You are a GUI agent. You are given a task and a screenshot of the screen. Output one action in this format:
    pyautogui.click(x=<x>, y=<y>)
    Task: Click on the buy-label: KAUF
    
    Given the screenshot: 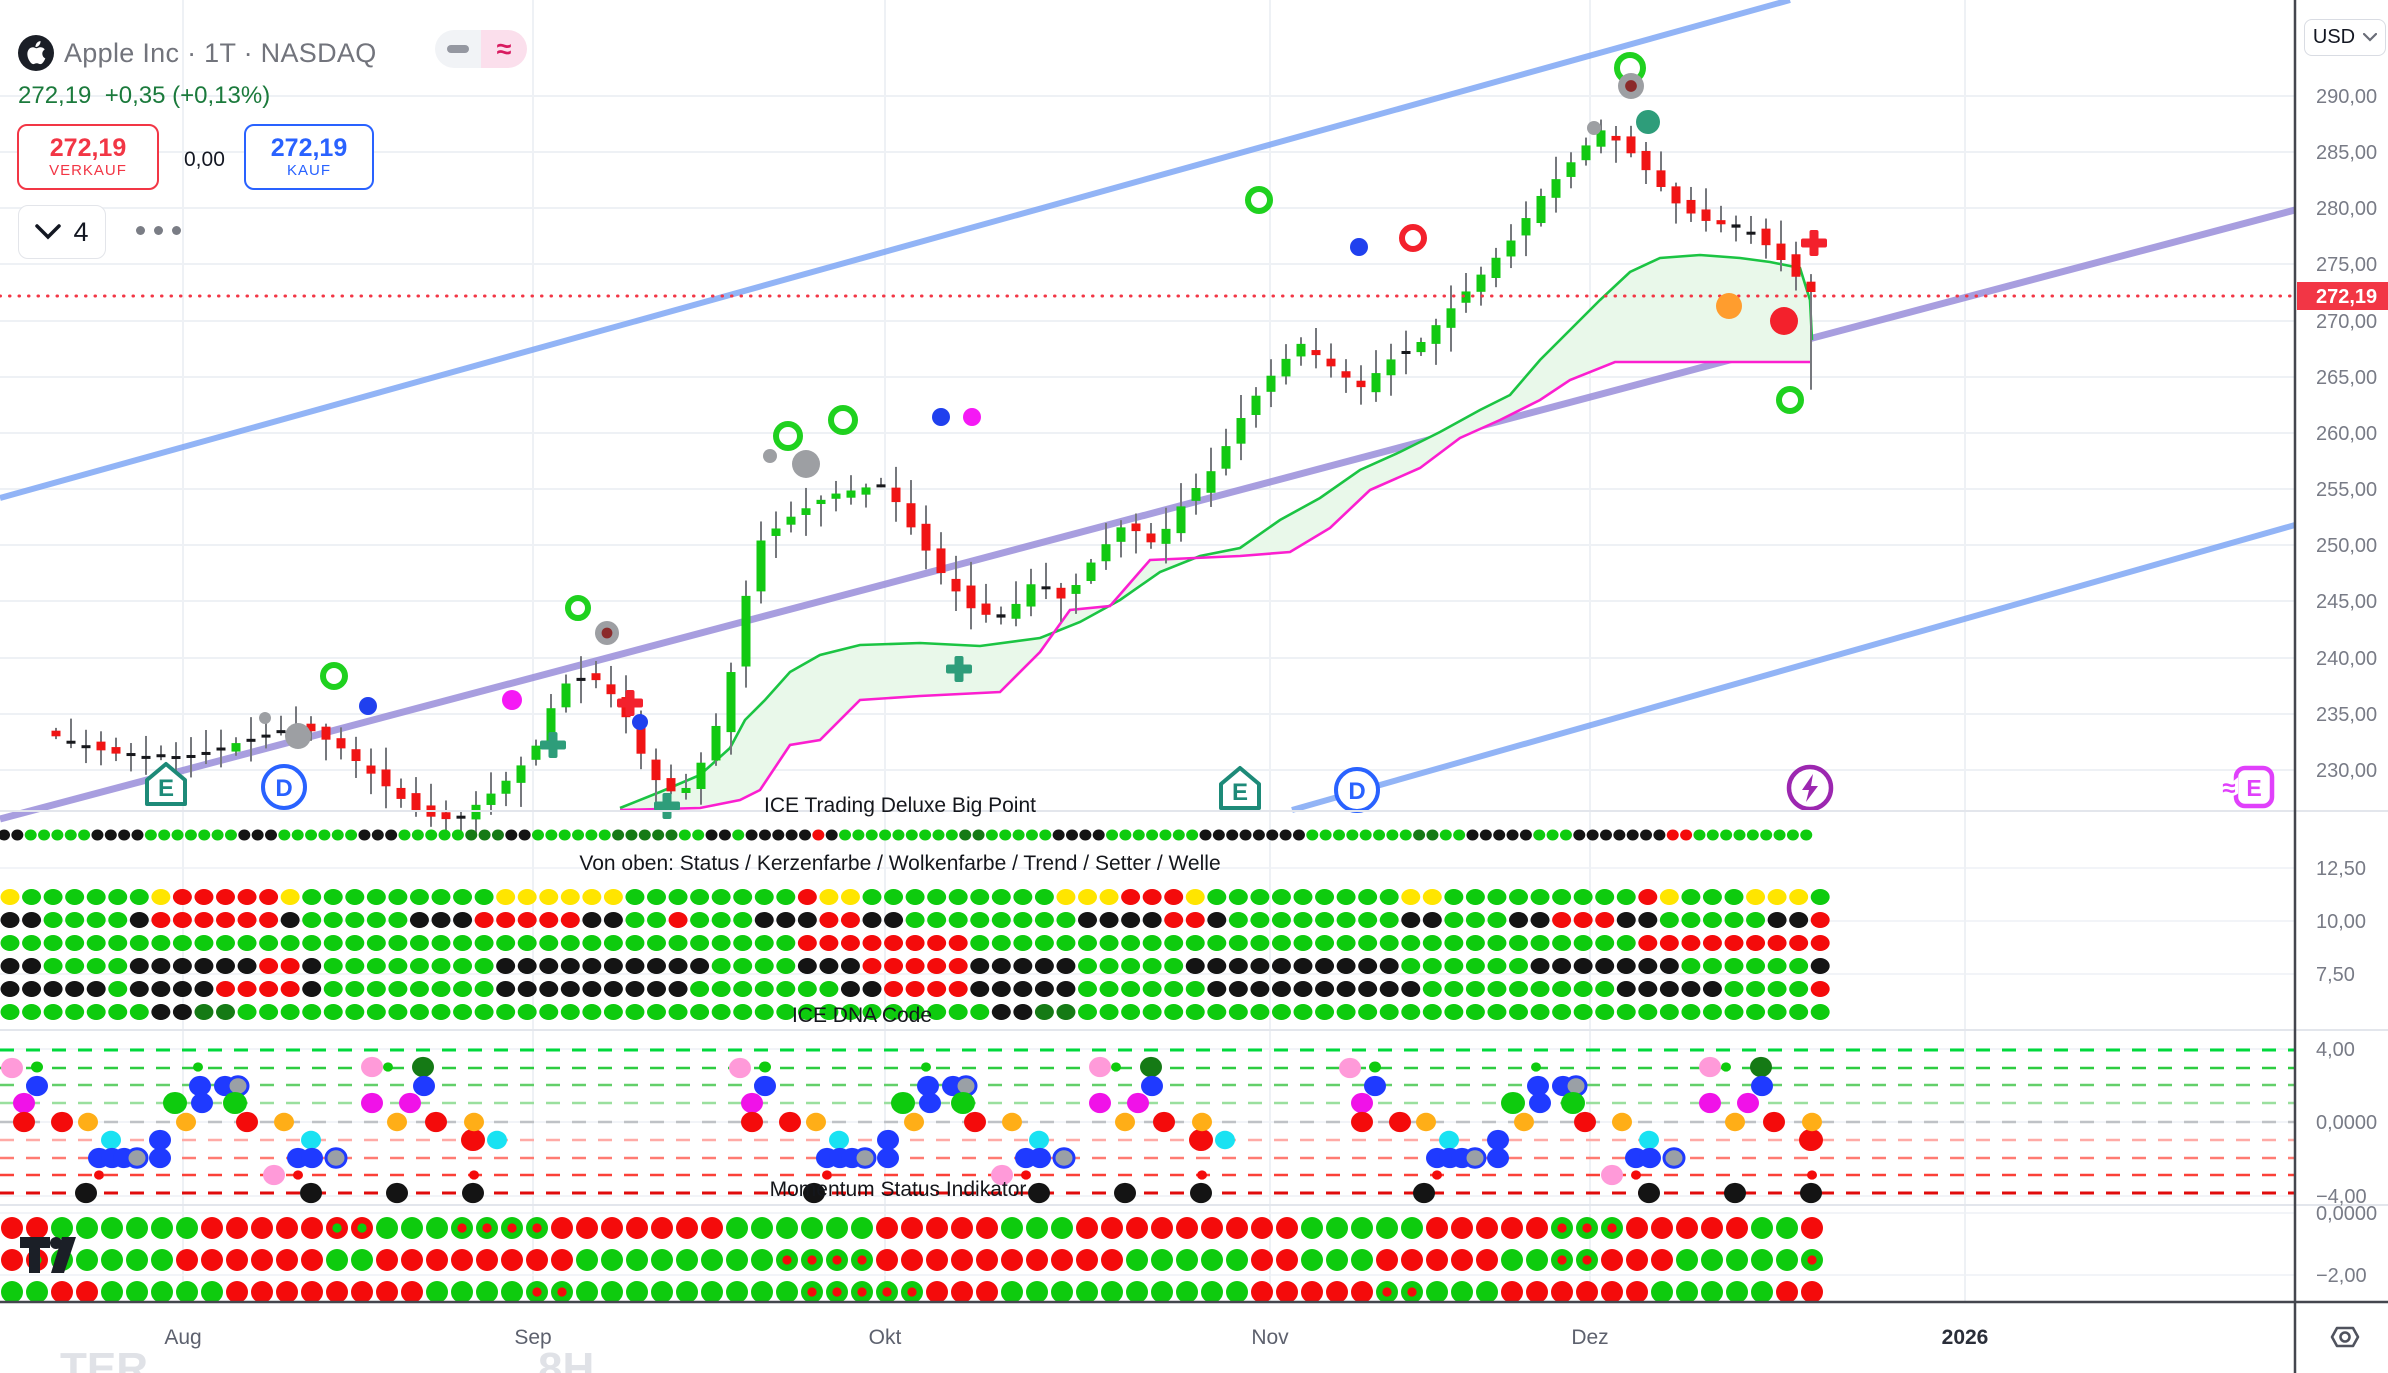 What is the action you would take?
    pyautogui.click(x=308, y=170)
    